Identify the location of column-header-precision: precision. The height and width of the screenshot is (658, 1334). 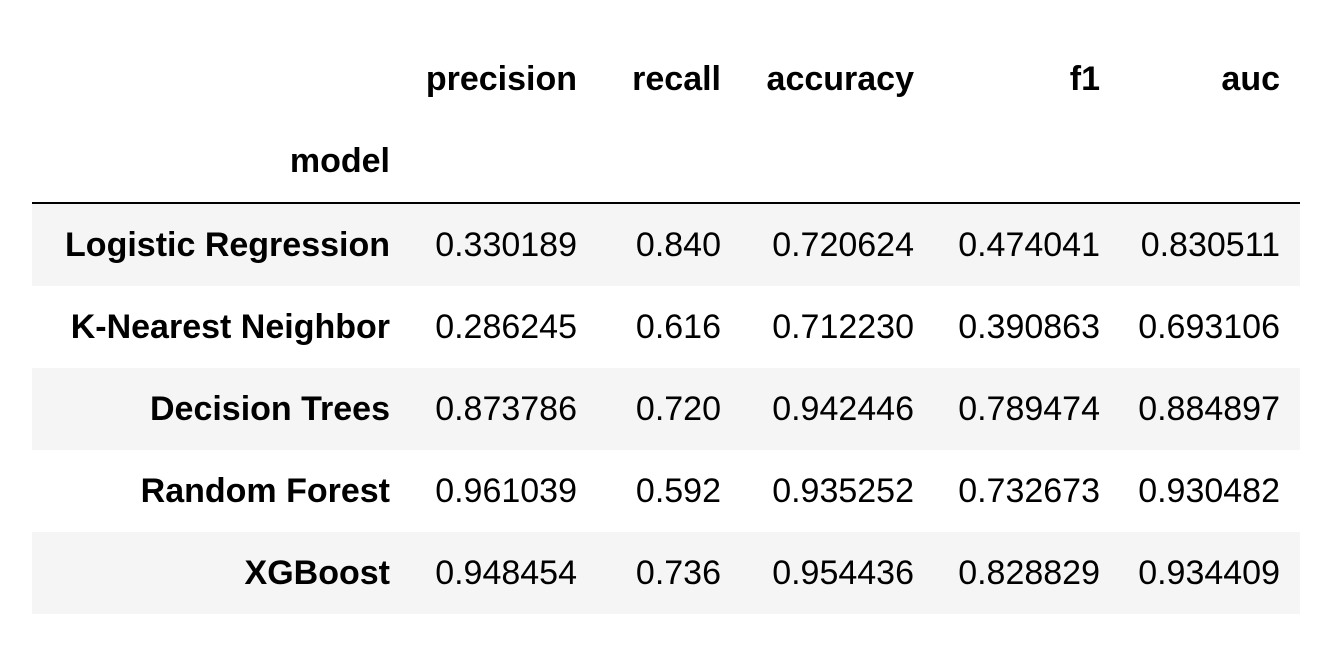
(501, 79).